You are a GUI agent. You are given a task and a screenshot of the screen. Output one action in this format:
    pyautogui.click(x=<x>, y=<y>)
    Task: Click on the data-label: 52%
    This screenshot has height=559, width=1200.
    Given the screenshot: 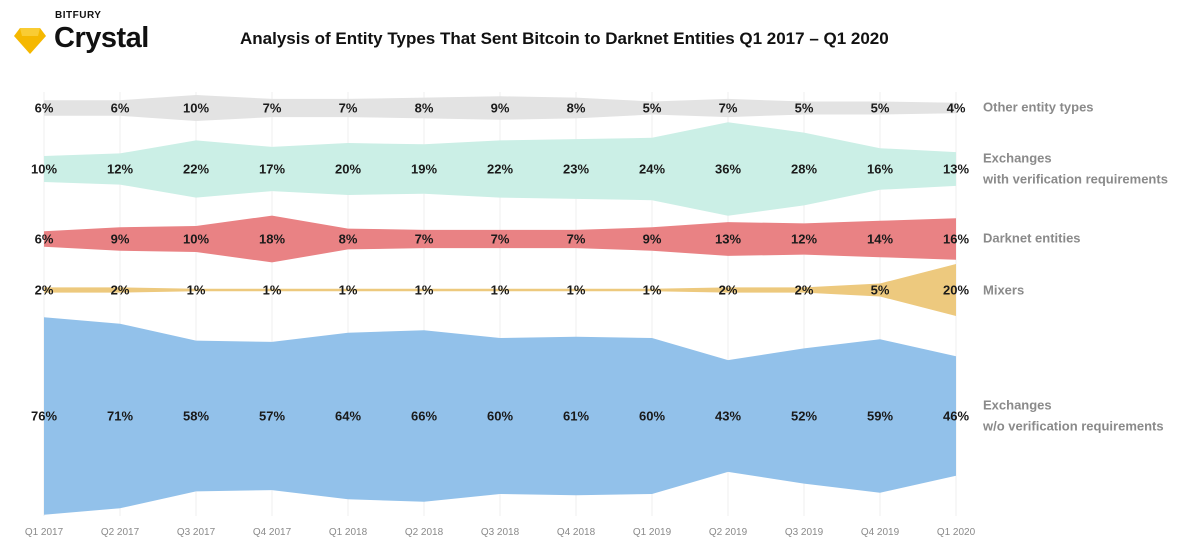 What is the action you would take?
    pyautogui.click(x=804, y=415)
    